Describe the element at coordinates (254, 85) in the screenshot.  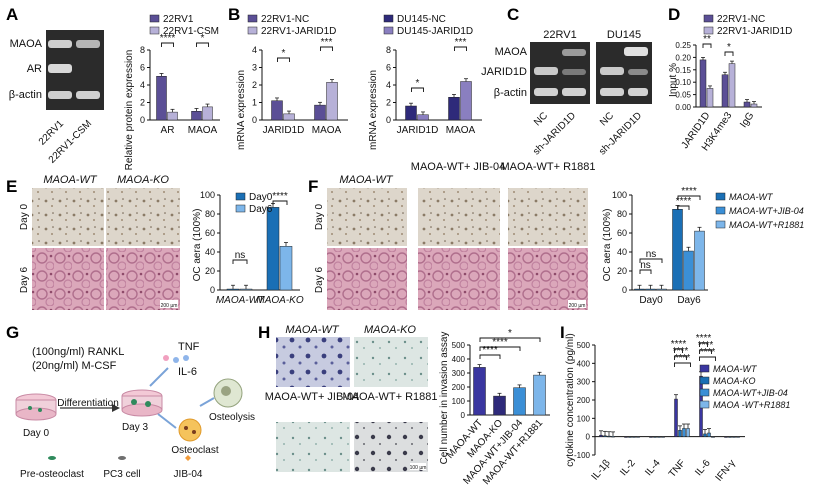
I see `y-tick-label: 2` at that location.